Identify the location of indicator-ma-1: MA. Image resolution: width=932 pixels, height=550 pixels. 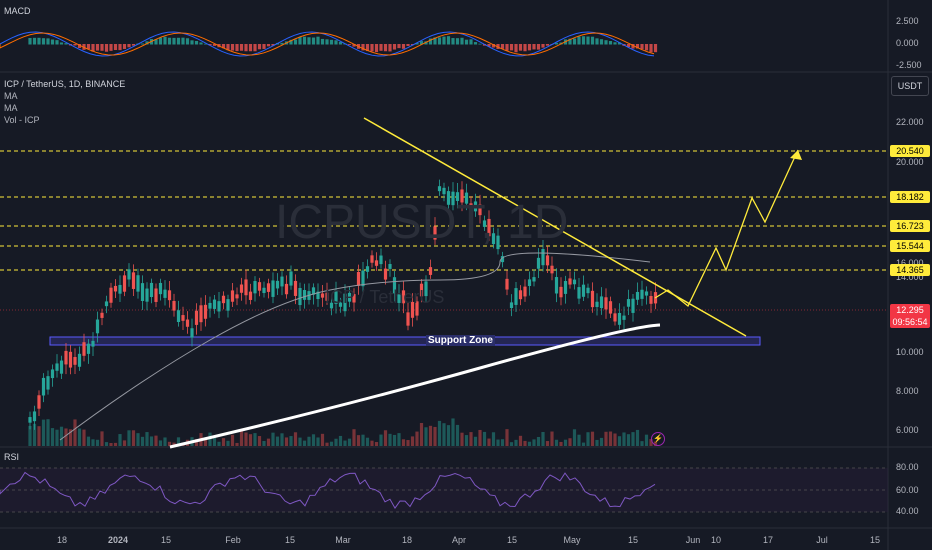
(11, 96).